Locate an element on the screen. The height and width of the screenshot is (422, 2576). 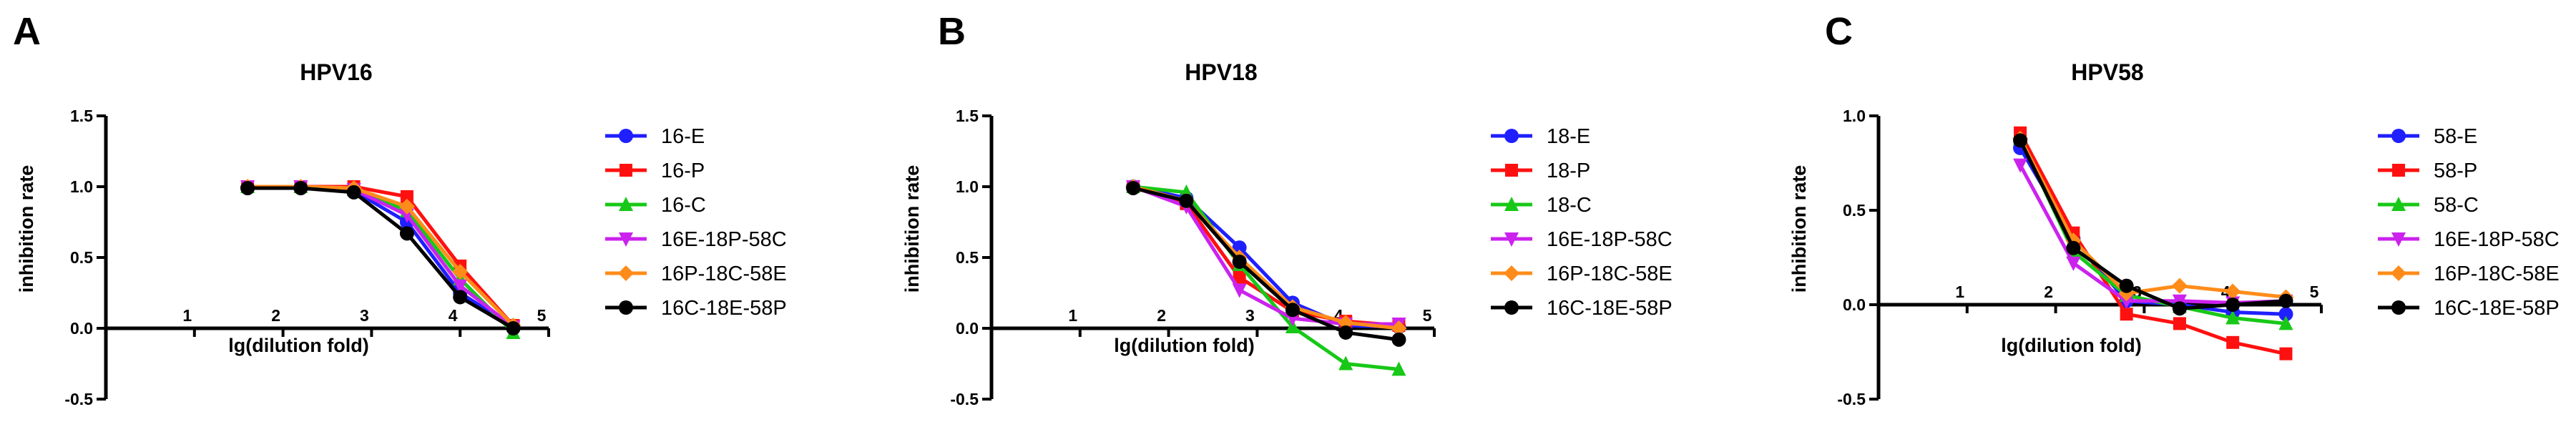
series-16P-18C-58E is located at coordinates (1266, 257).